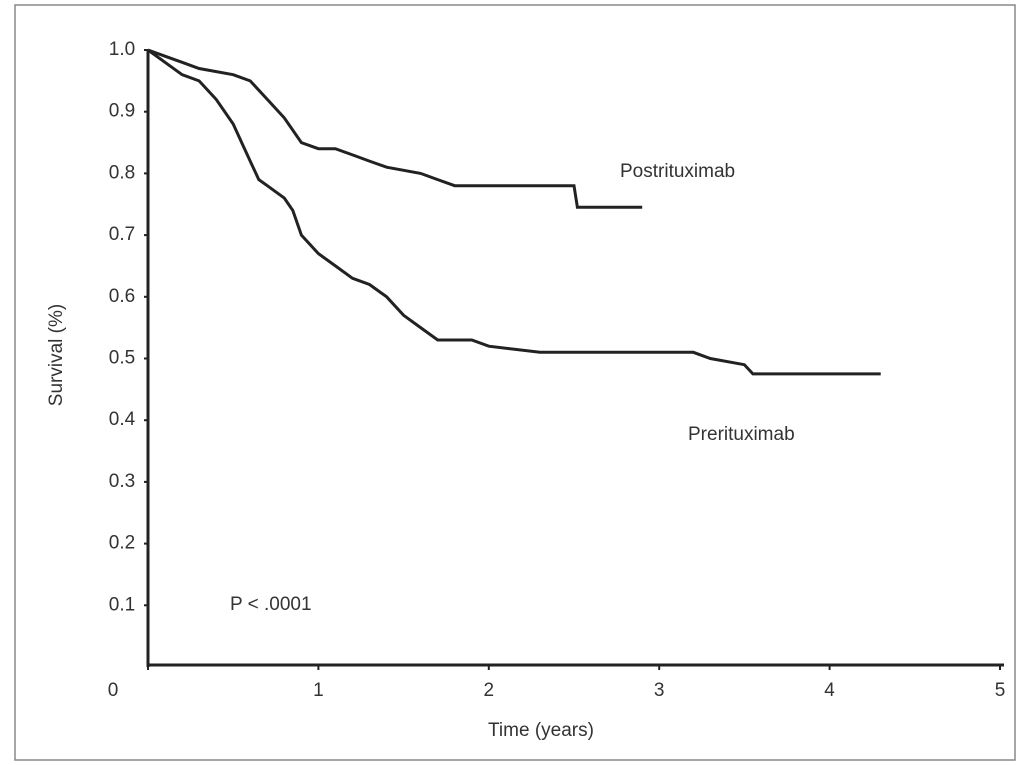 This screenshot has width=1020, height=765. Describe the element at coordinates (741, 434) in the screenshot. I see `series-label: Prerituximab` at that location.